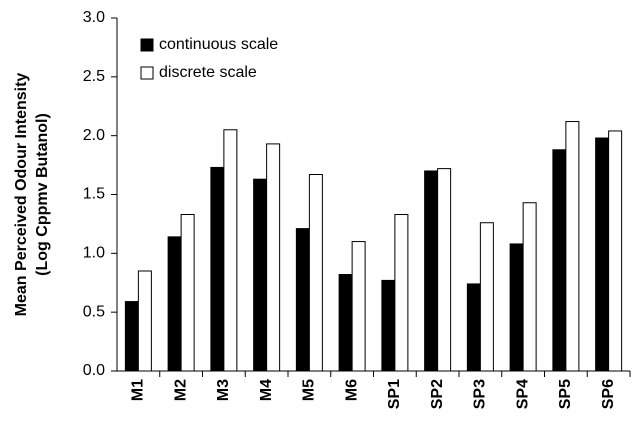 The width and height of the screenshot is (632, 423). Describe the element at coordinates (218, 44) in the screenshot. I see `legend-label: continuous scale` at that location.